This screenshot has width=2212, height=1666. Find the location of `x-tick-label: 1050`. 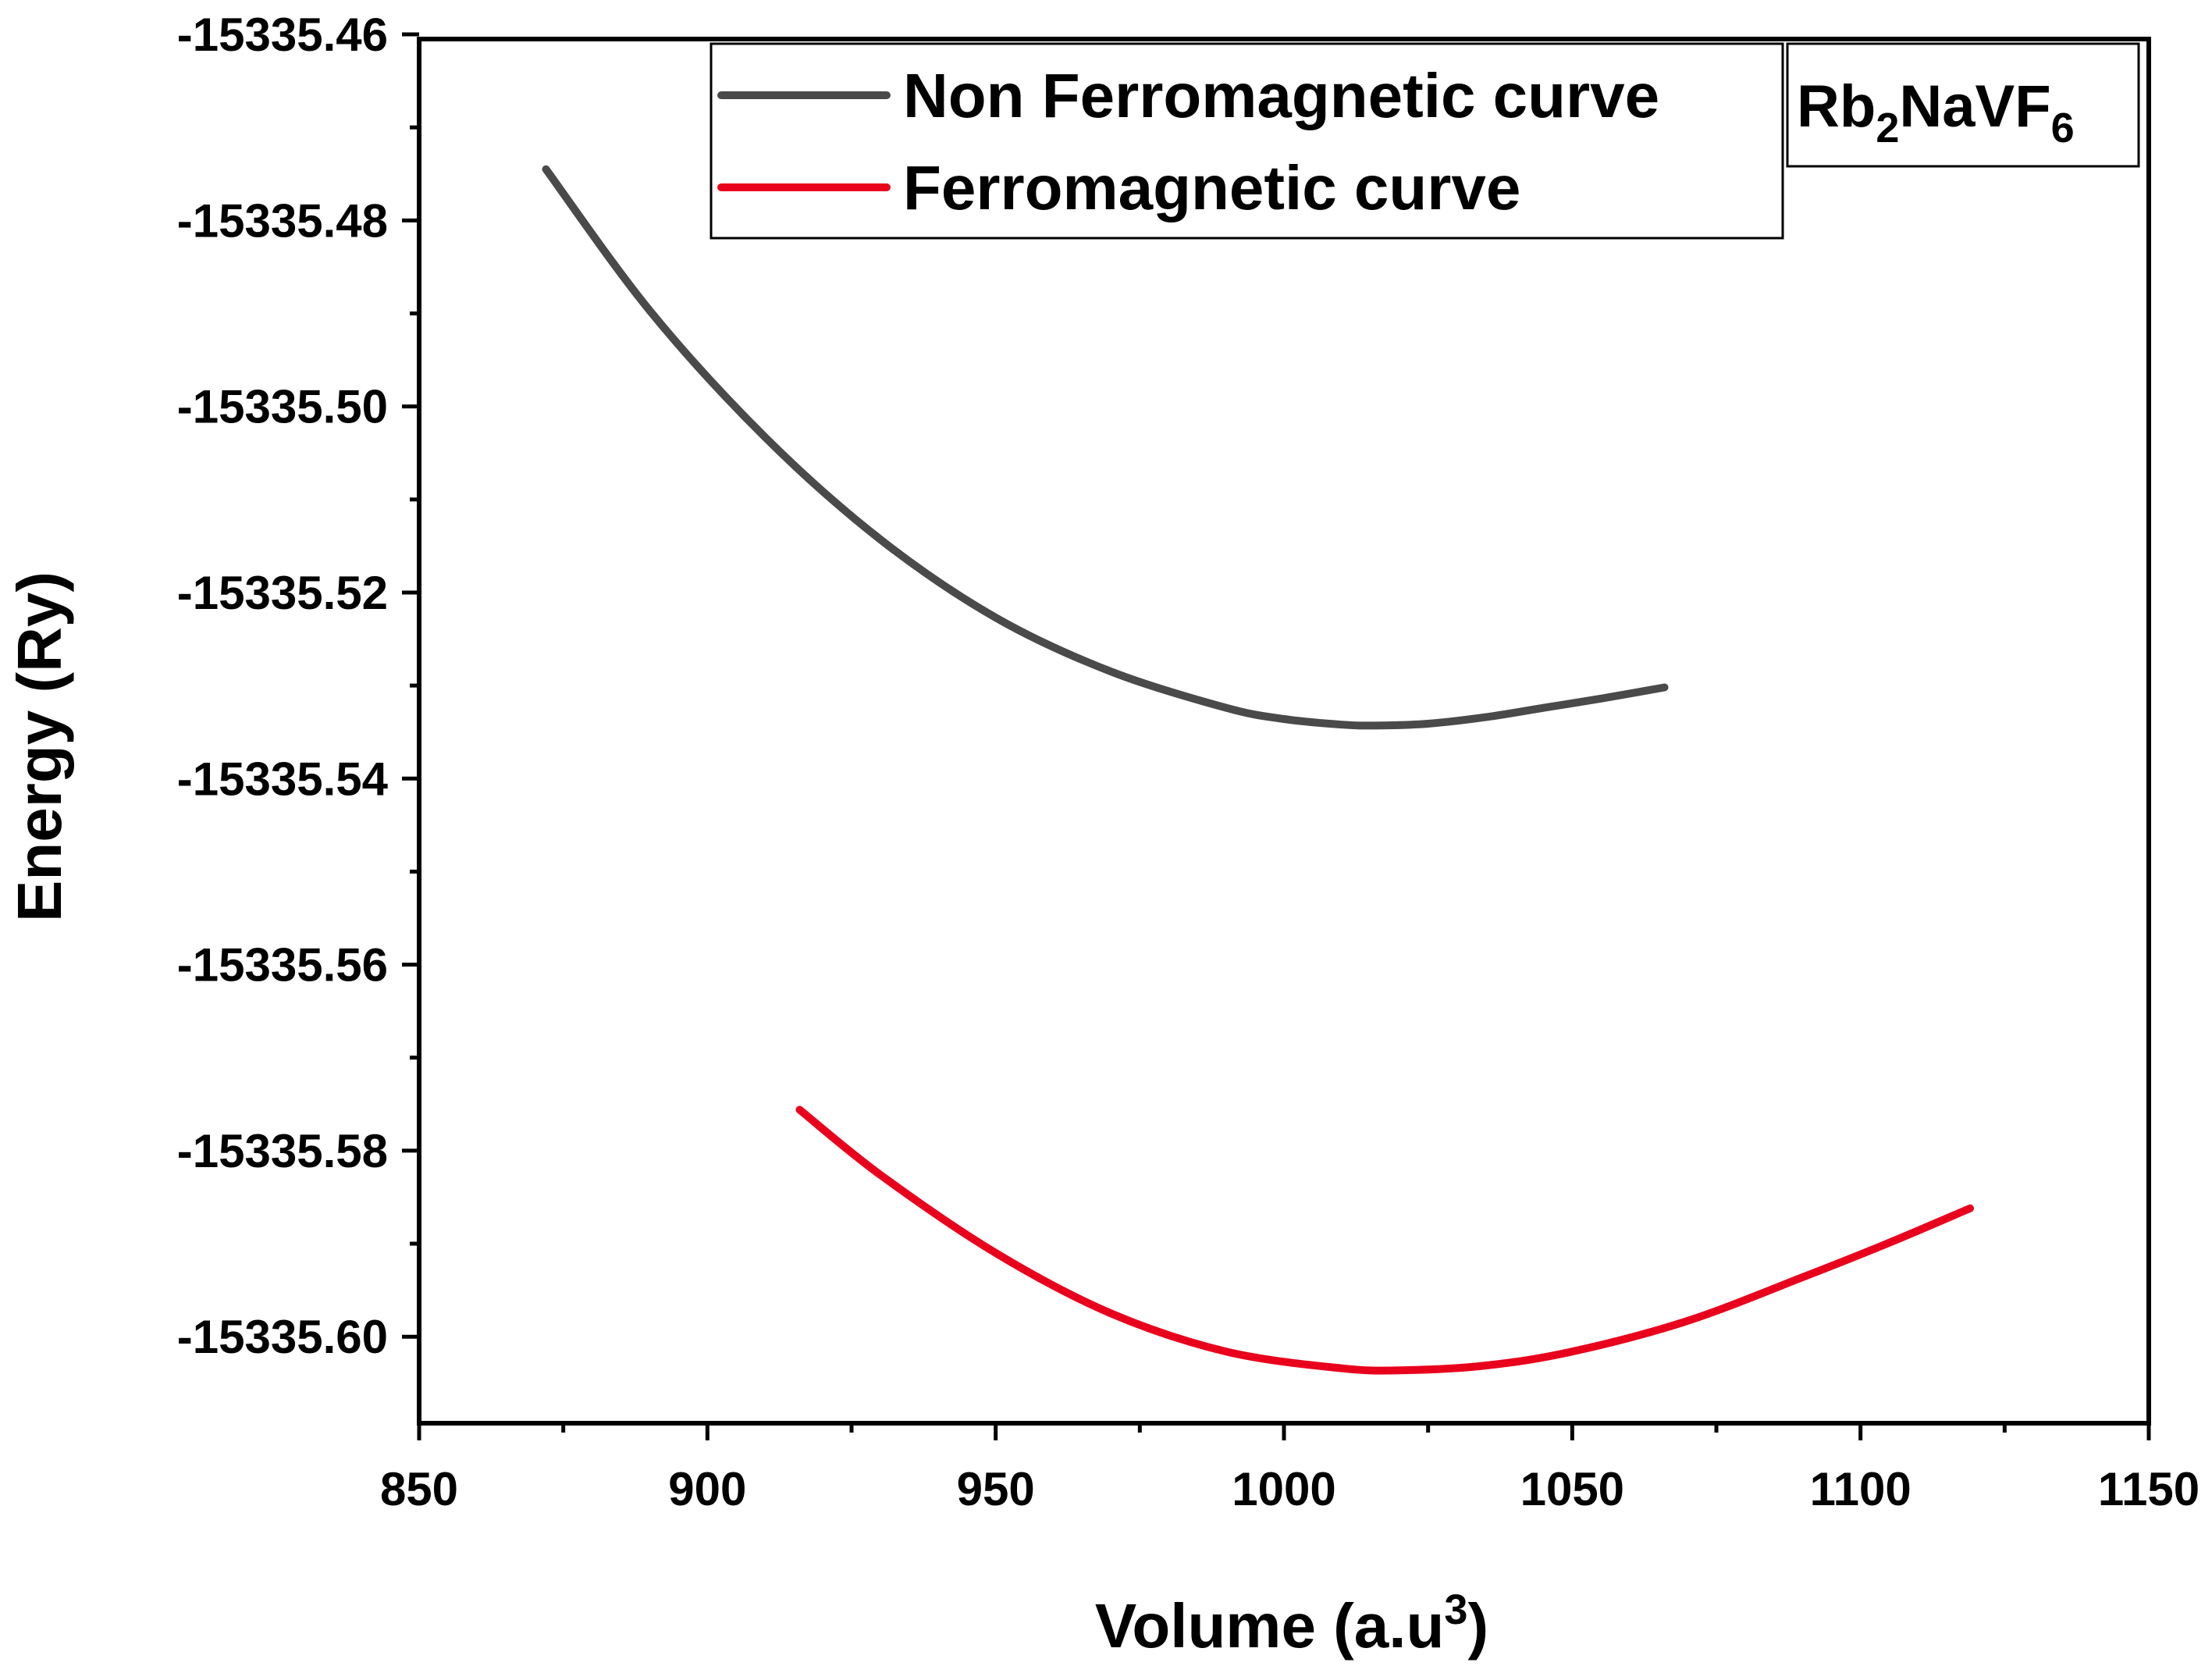

x-tick-label: 1050 is located at coordinates (1572, 1489).